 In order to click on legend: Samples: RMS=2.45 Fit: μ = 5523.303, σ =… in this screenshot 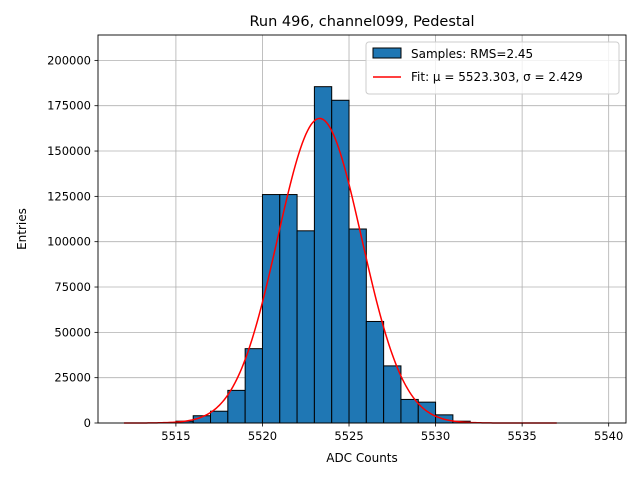, I will do `click(492, 68)`.